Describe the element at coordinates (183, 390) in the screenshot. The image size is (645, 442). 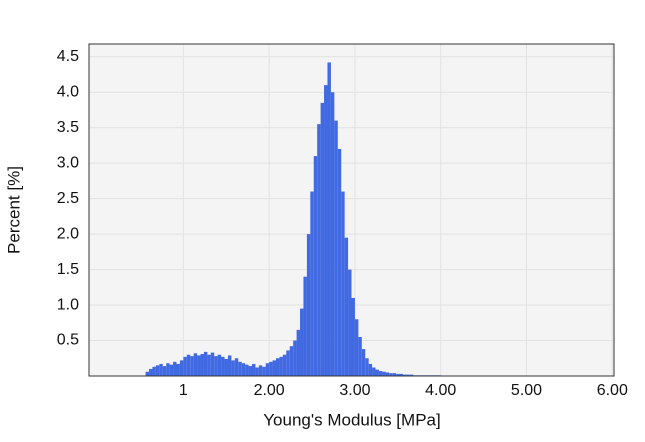
I see `x-tick-label: 1` at that location.